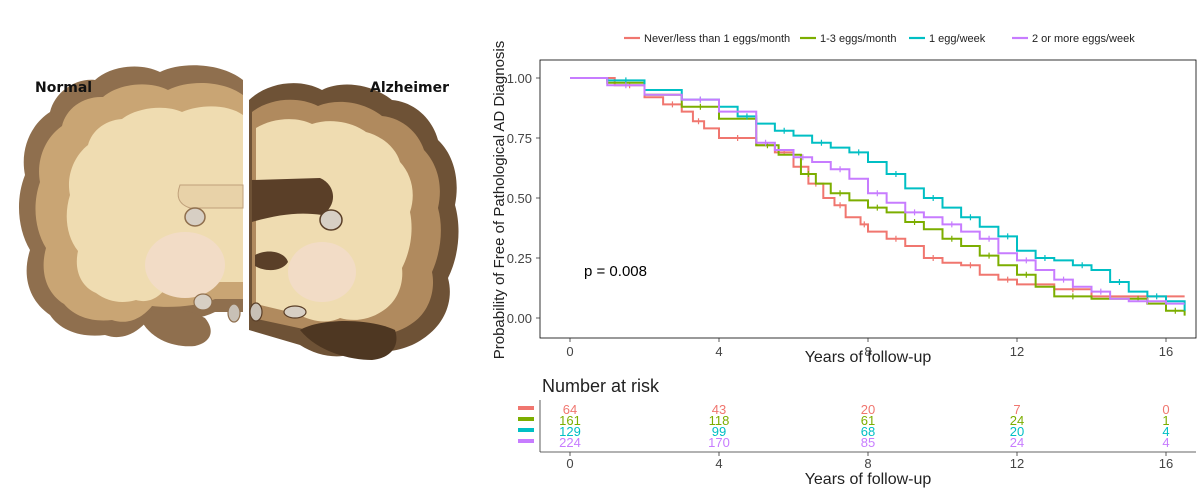 The height and width of the screenshot is (500, 1200). Describe the element at coordinates (519, 258) in the screenshot. I see `y-tick-label: 0.25` at that location.